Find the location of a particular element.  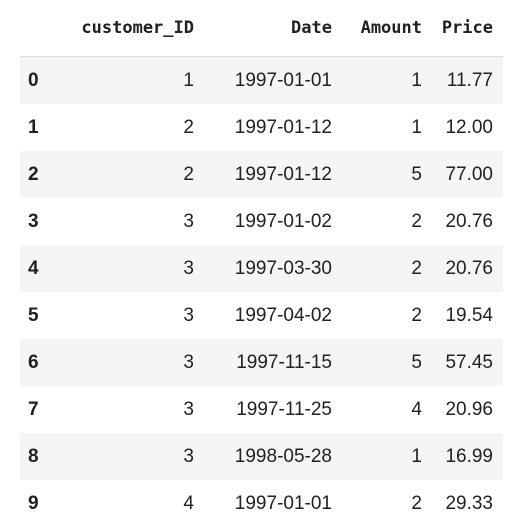

row-index: 4 is located at coordinates (33, 268).